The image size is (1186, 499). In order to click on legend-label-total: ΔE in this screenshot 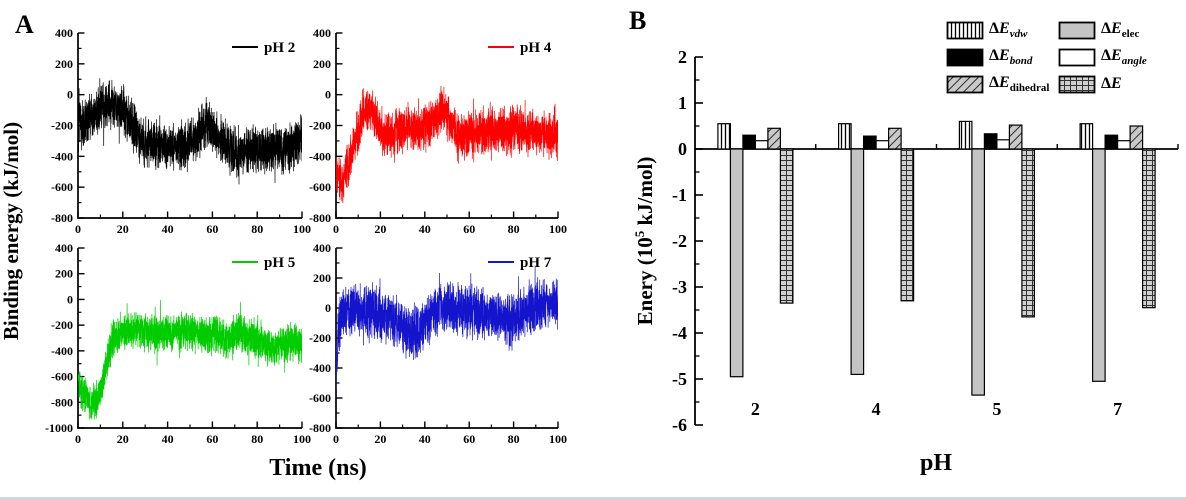, I will do `click(1111, 83)`.